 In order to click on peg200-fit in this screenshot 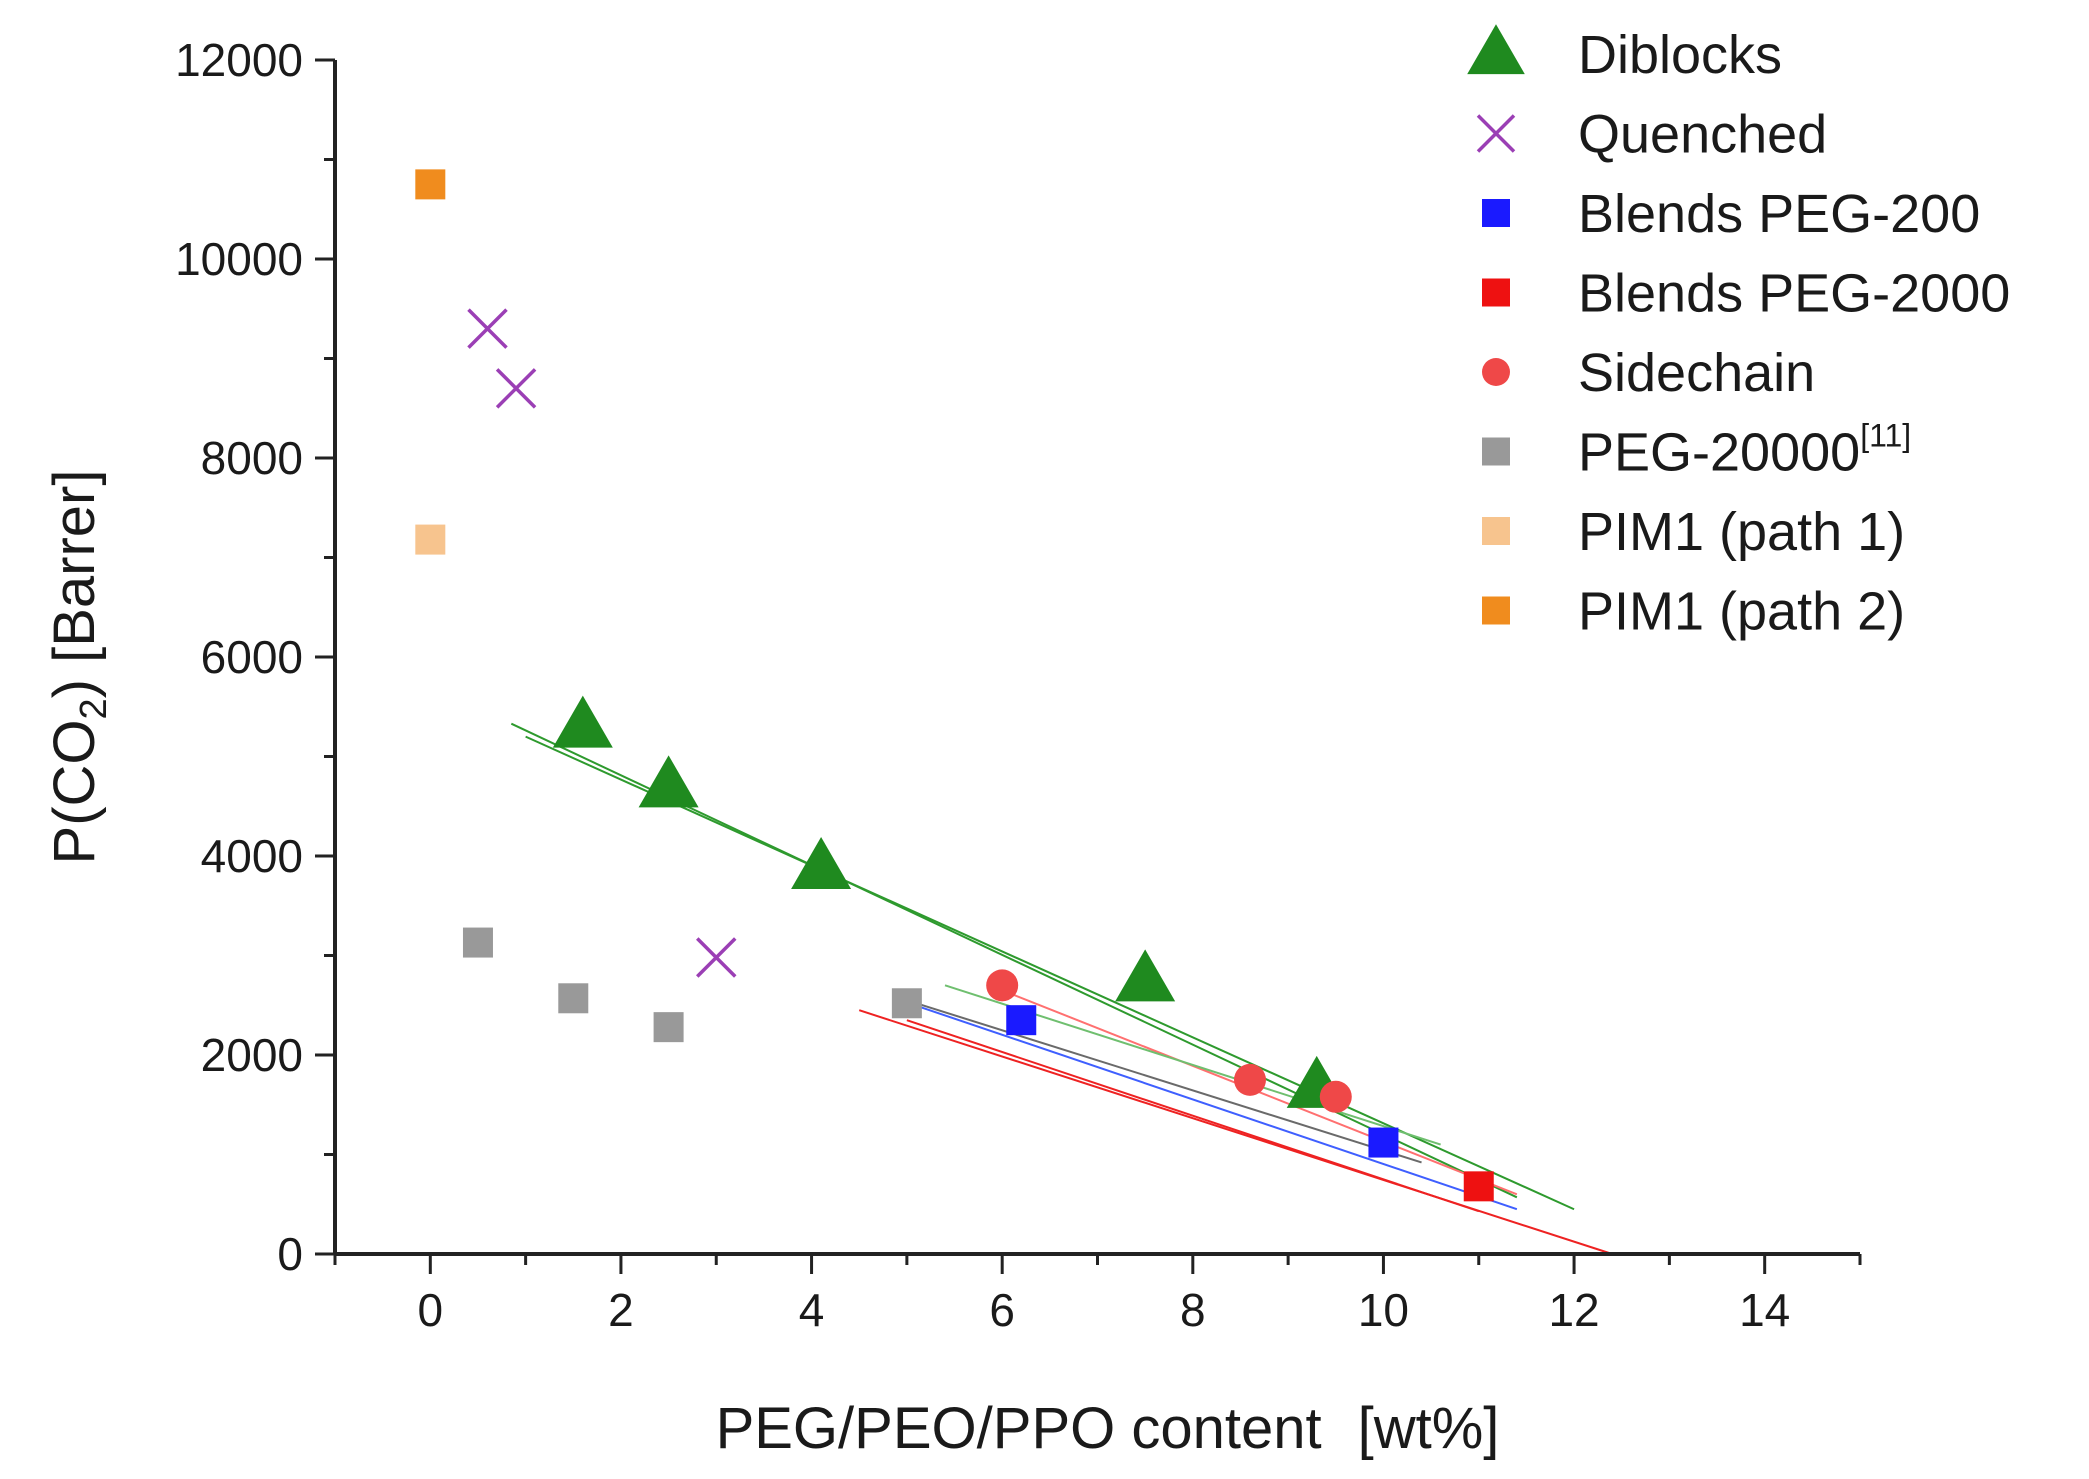, I will do `click(1207, 1104)`.